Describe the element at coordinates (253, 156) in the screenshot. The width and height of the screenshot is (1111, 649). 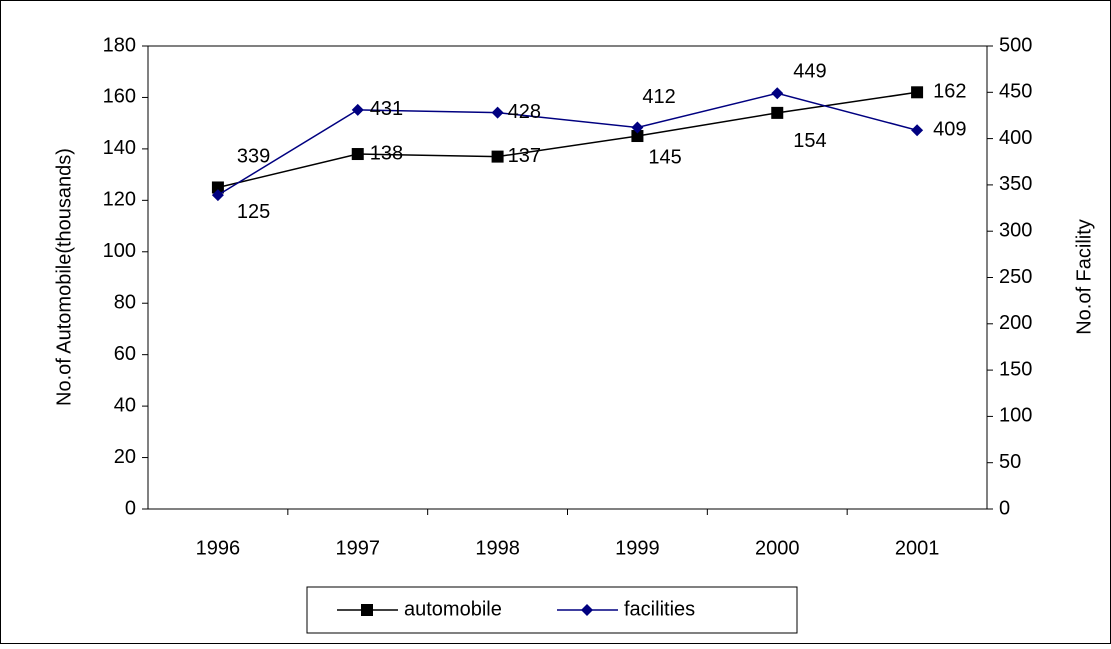
I see `data-label: 339` at that location.